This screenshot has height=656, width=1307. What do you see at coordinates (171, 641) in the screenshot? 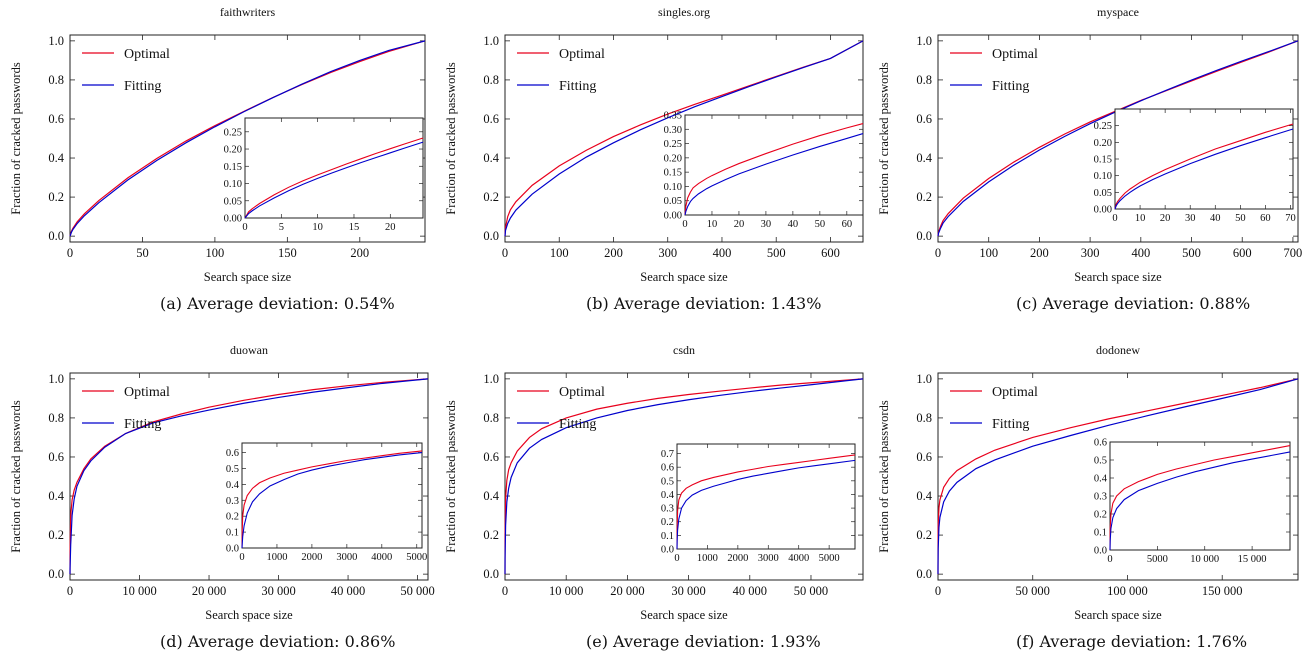
I see `caption-label: (d)` at bounding box center [171, 641].